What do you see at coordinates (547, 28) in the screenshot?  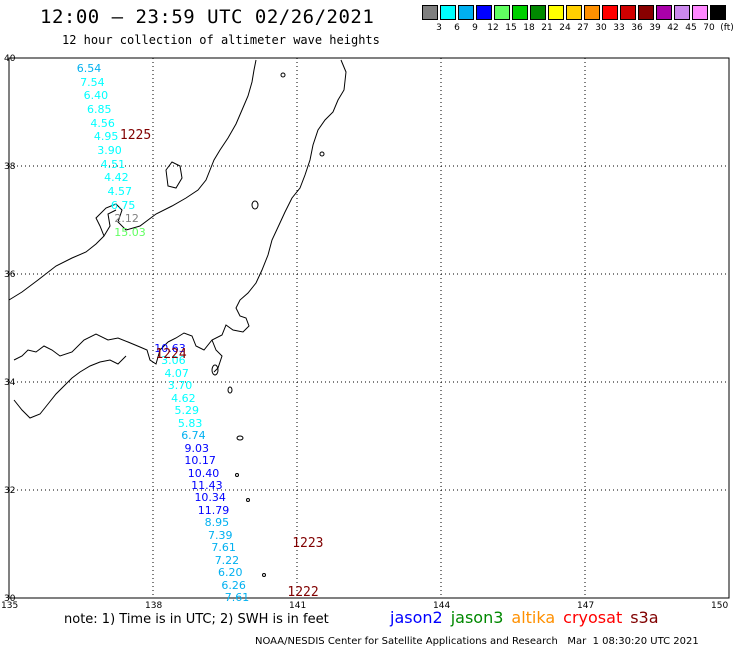 I see `colorbar-label: 21` at bounding box center [547, 28].